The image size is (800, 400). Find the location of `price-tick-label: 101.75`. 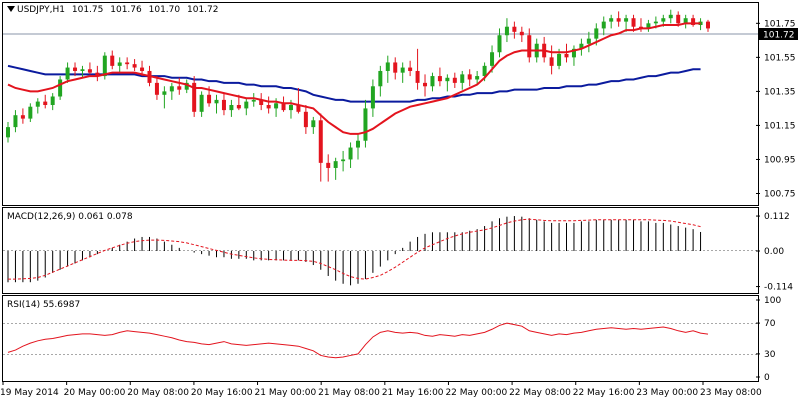

price-tick-label: 101.75 is located at coordinates (780, 24).